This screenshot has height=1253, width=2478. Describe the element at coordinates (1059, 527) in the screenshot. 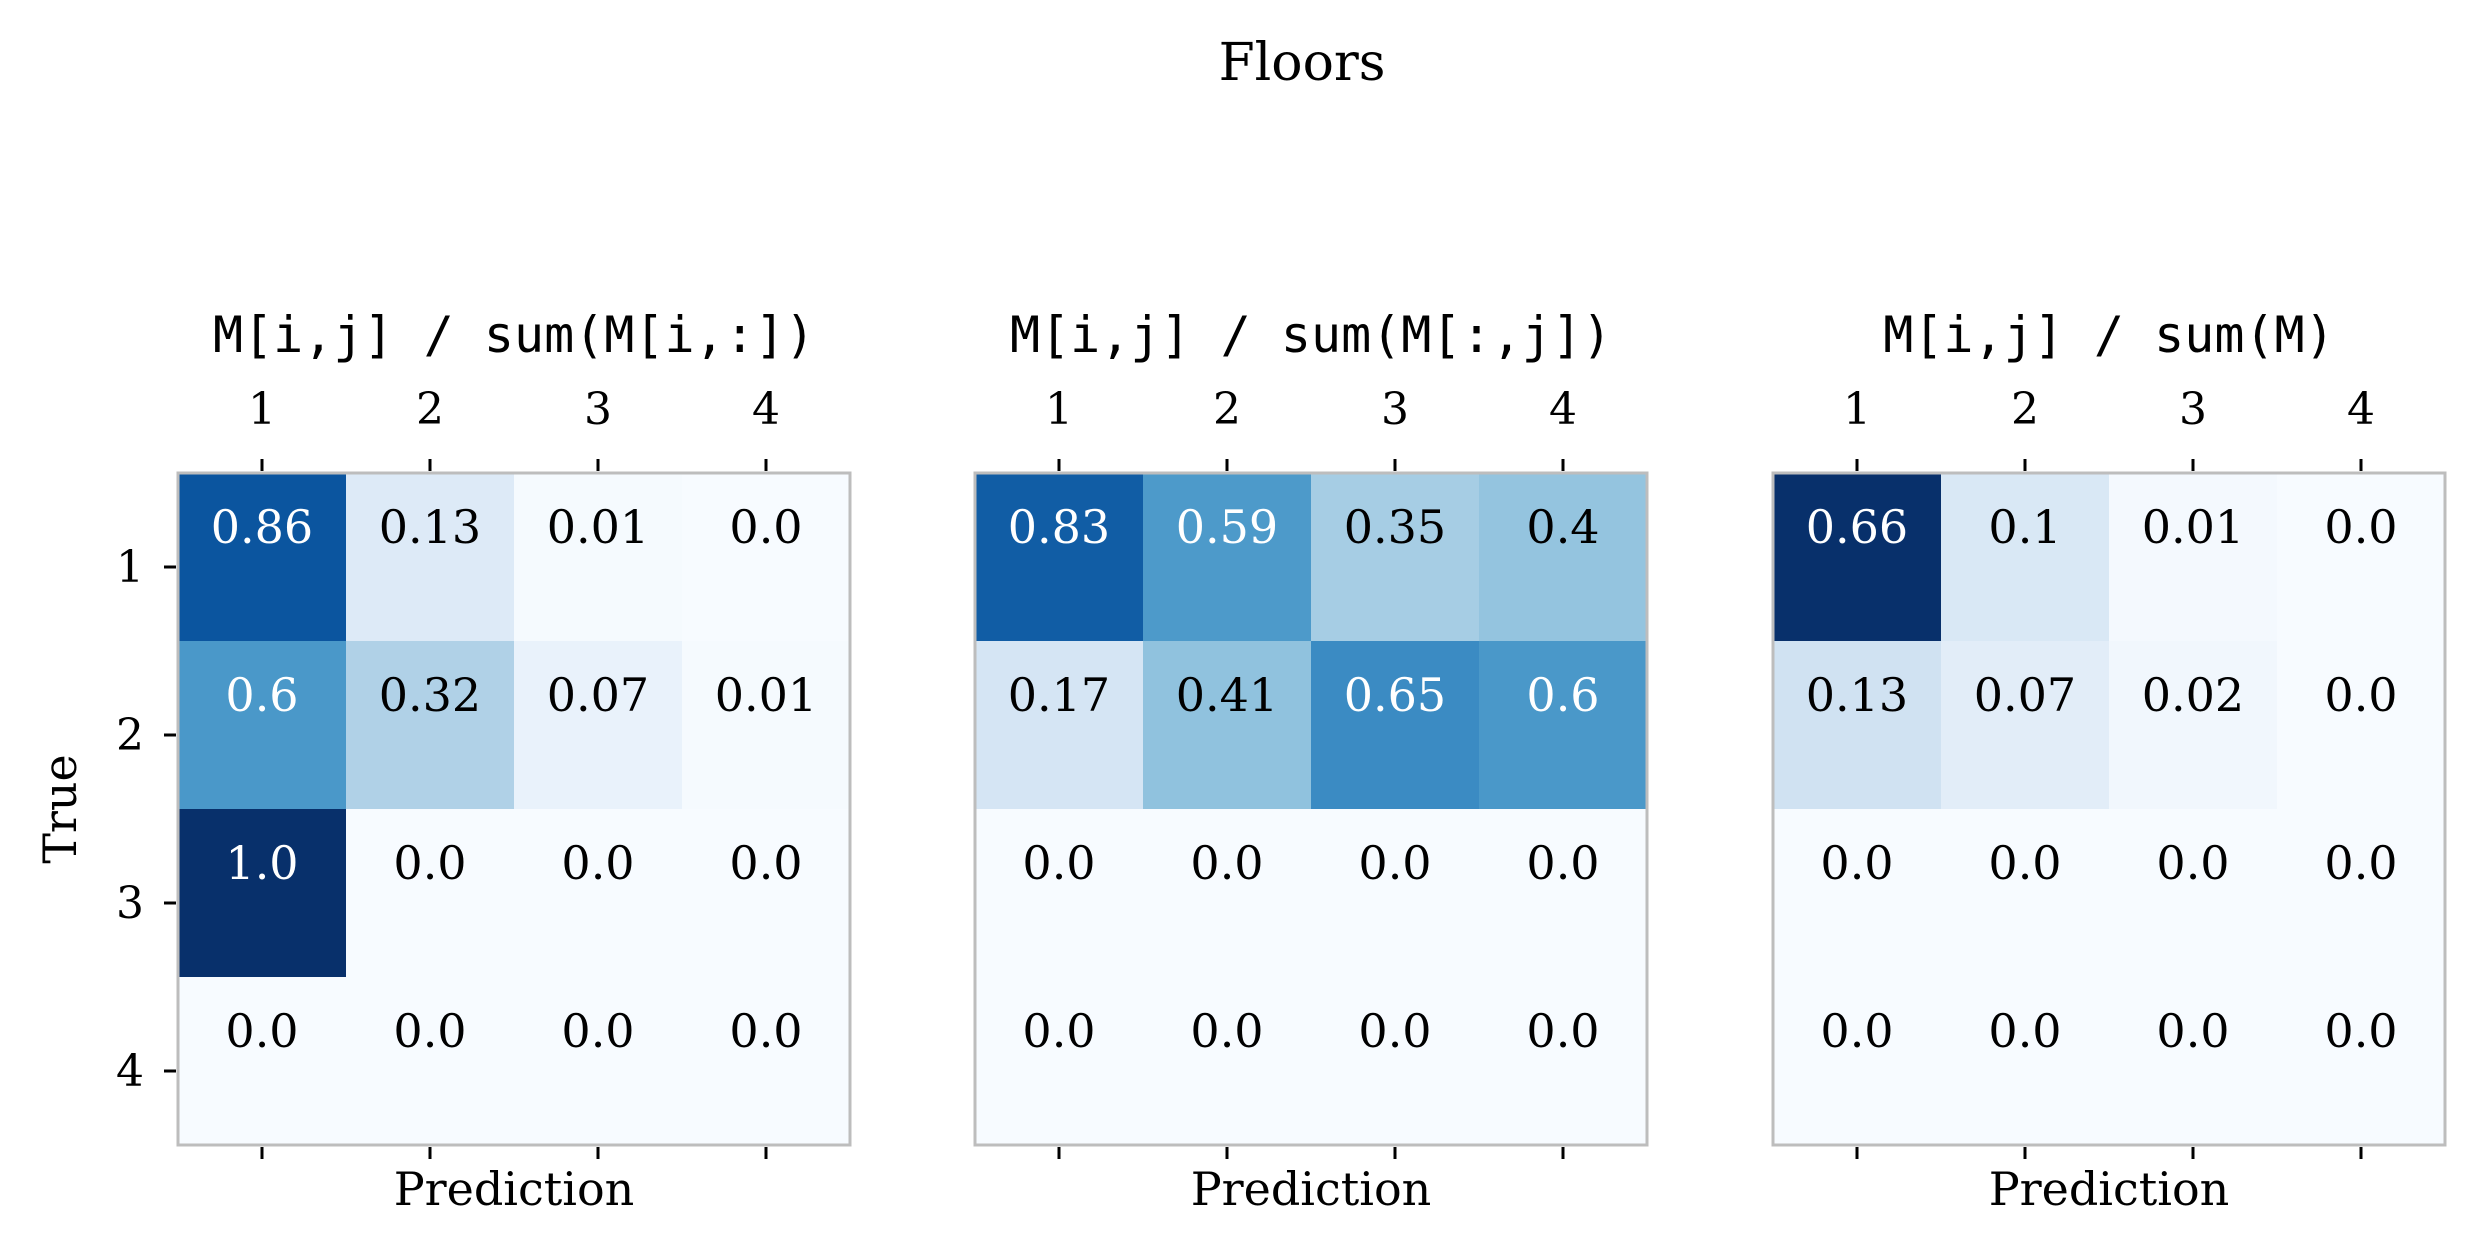

I see `cell-label: 0.83` at that location.